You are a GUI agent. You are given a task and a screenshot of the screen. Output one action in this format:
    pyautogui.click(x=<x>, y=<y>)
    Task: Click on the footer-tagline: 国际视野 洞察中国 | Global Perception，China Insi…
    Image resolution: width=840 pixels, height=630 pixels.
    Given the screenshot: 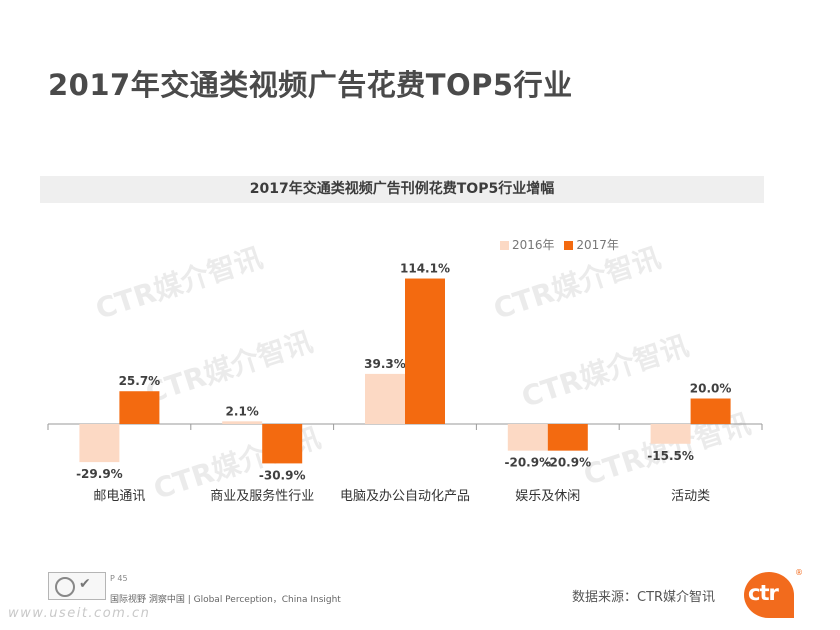 What is the action you would take?
    pyautogui.click(x=225, y=600)
    